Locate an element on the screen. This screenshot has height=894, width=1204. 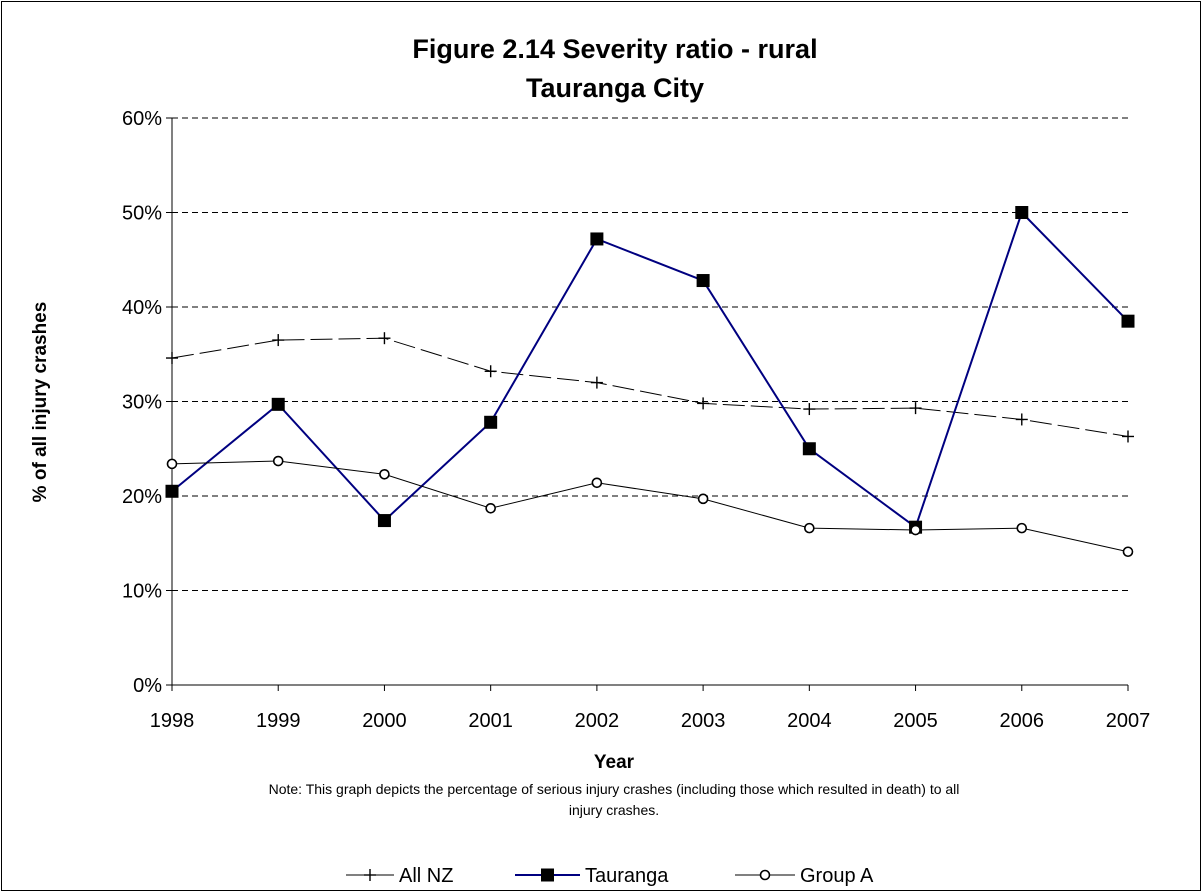
x-tick-label: 2007 is located at coordinates (1128, 721).